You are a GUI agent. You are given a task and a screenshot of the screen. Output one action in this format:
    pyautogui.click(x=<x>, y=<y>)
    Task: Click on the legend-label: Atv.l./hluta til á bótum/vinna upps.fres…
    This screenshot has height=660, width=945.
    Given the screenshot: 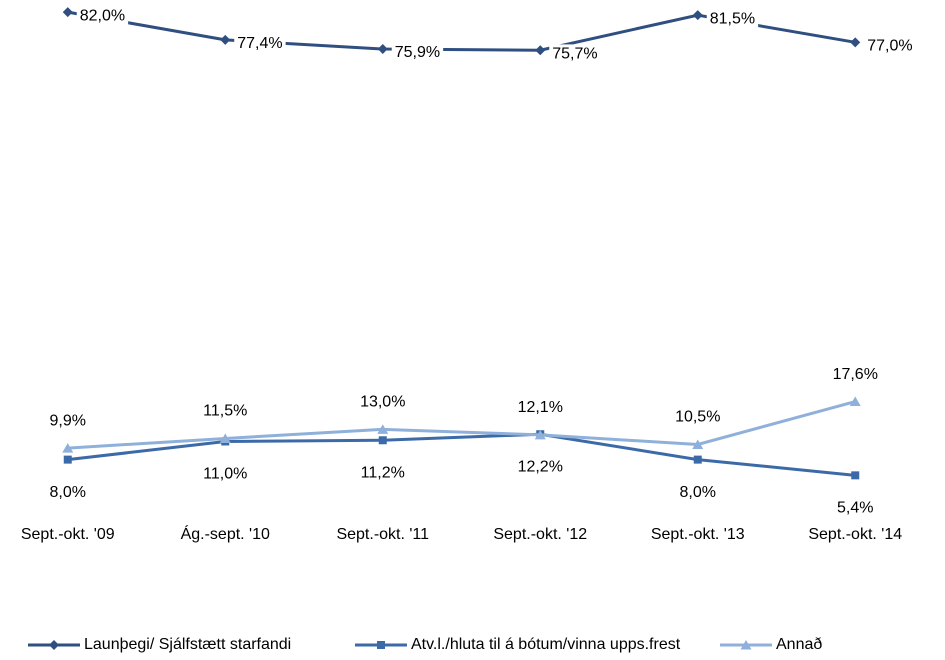 What is the action you would take?
    pyautogui.click(x=546, y=644)
    